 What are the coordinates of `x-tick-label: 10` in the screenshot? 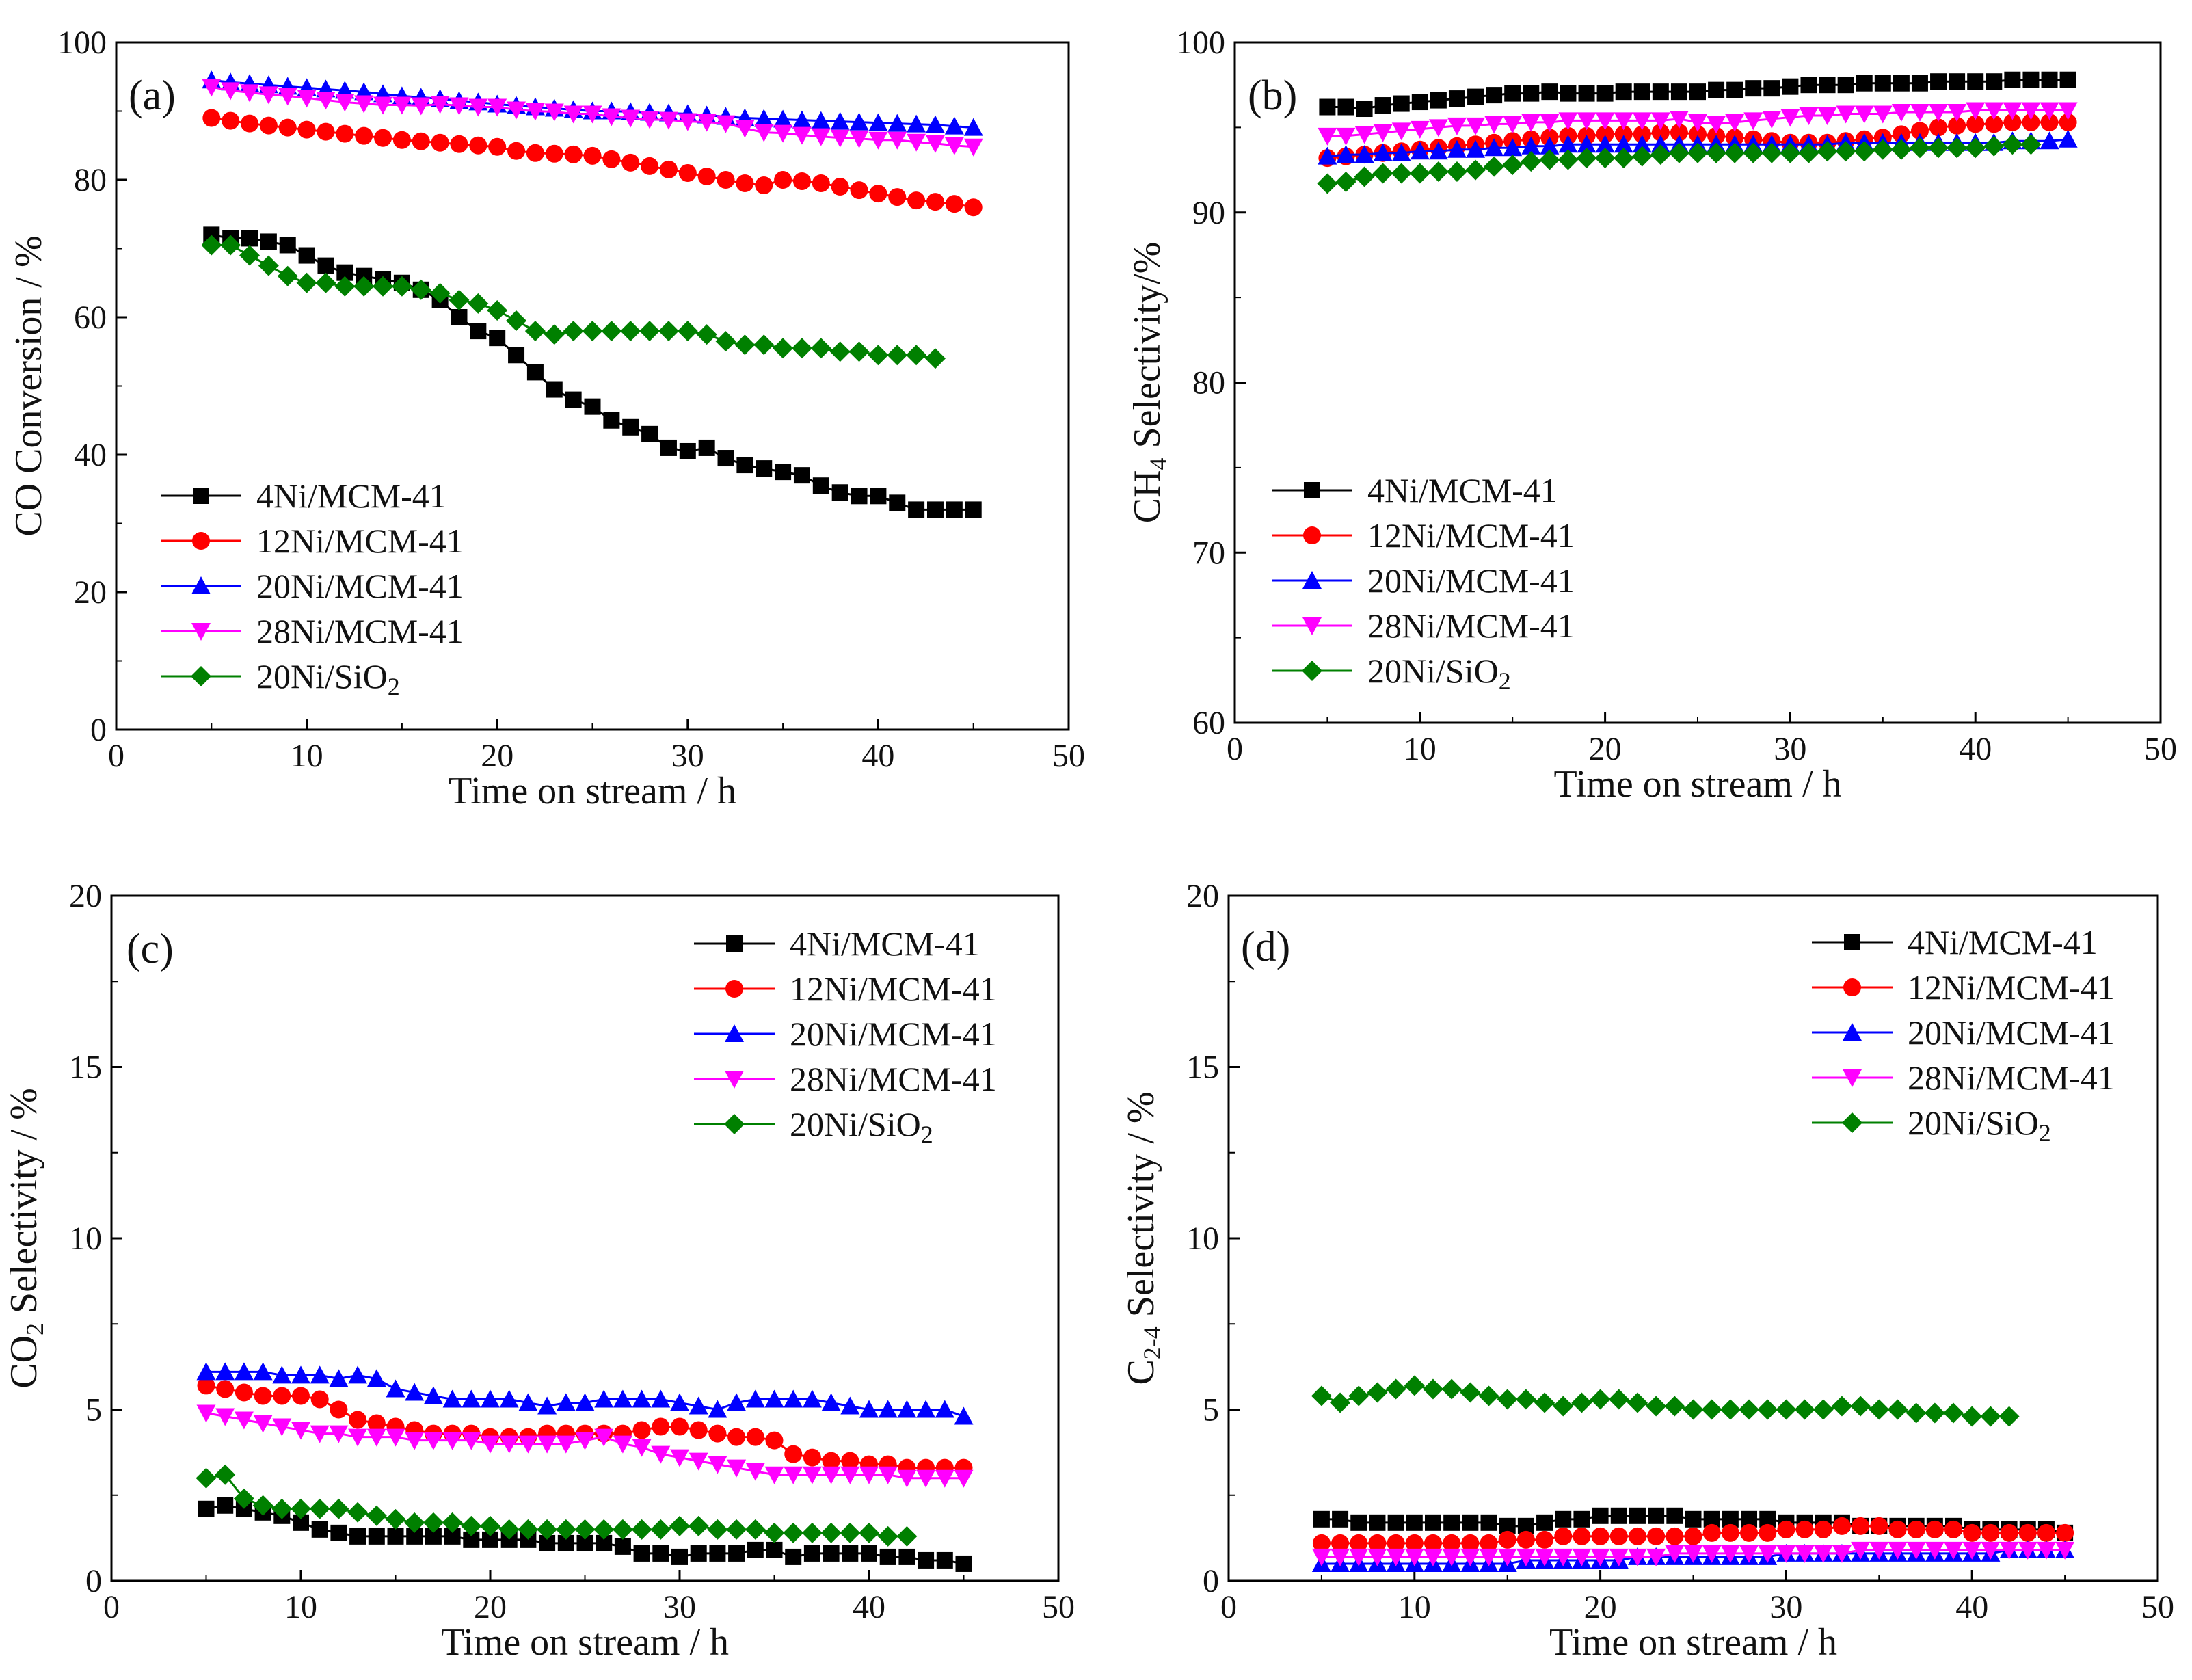 It's located at (307, 756).